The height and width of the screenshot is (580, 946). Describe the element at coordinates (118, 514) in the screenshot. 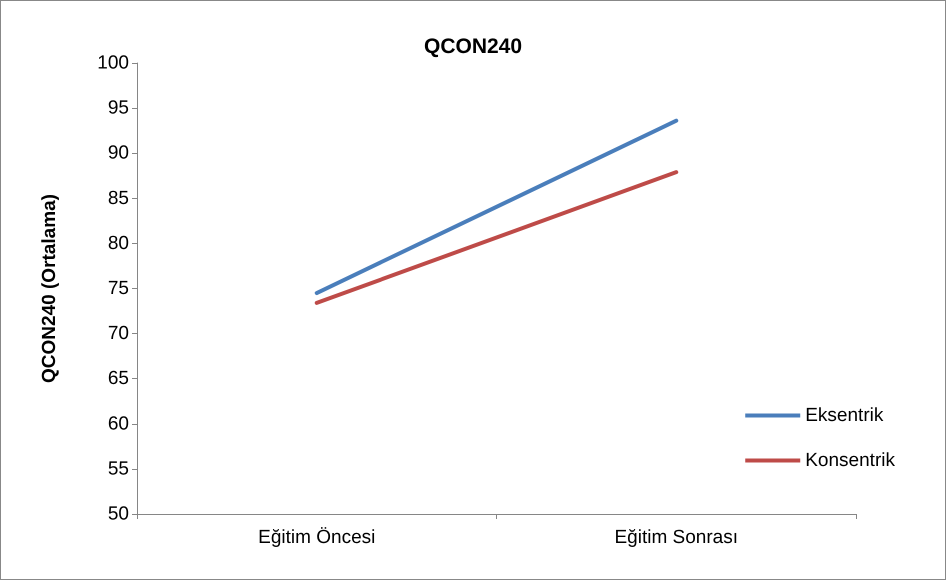

I see `y-tick-label: 50` at that location.